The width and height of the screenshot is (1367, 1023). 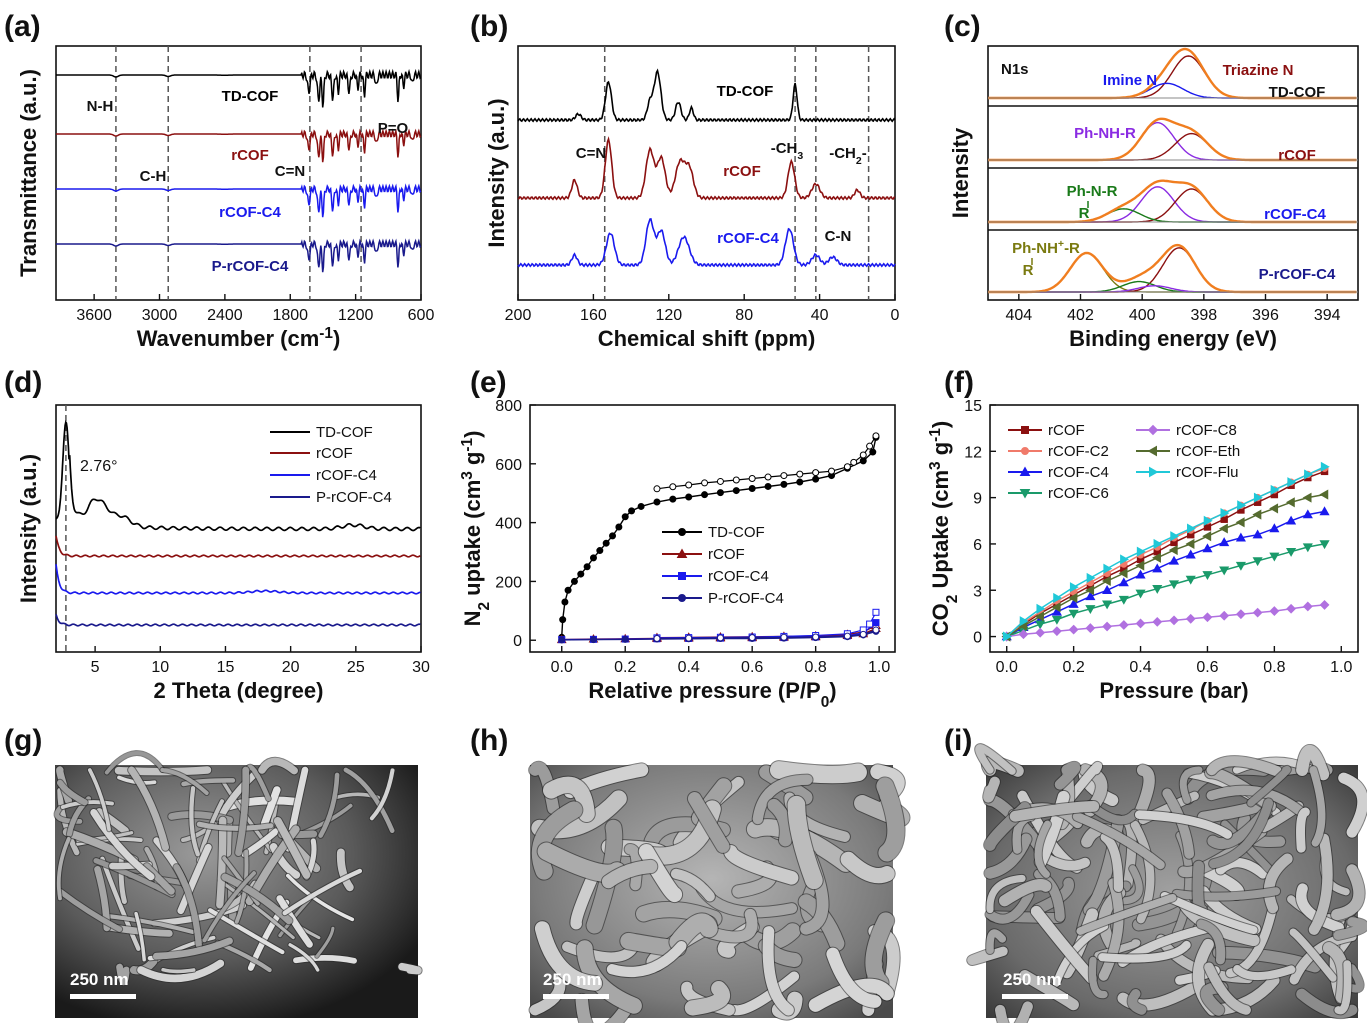 What do you see at coordinates (1206, 430) in the screenshot?
I see `legend-label-rcof-c8: rCOF-C8` at bounding box center [1206, 430].